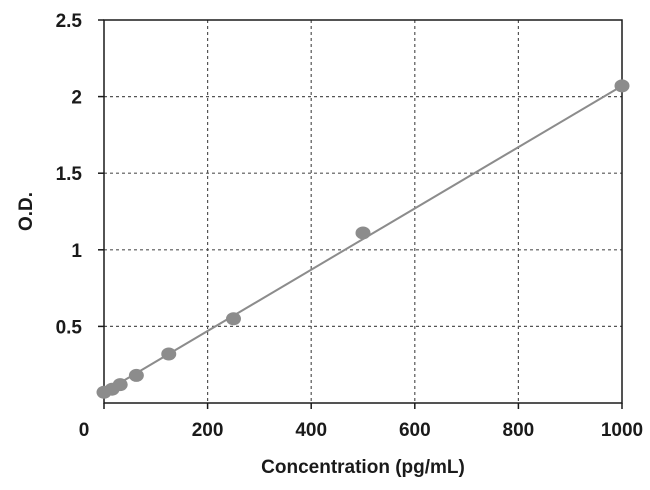 Image resolution: width=650 pixels, height=490 pixels. What do you see at coordinates (69, 21) in the screenshot?
I see `y-tick-label: 2.5` at bounding box center [69, 21].